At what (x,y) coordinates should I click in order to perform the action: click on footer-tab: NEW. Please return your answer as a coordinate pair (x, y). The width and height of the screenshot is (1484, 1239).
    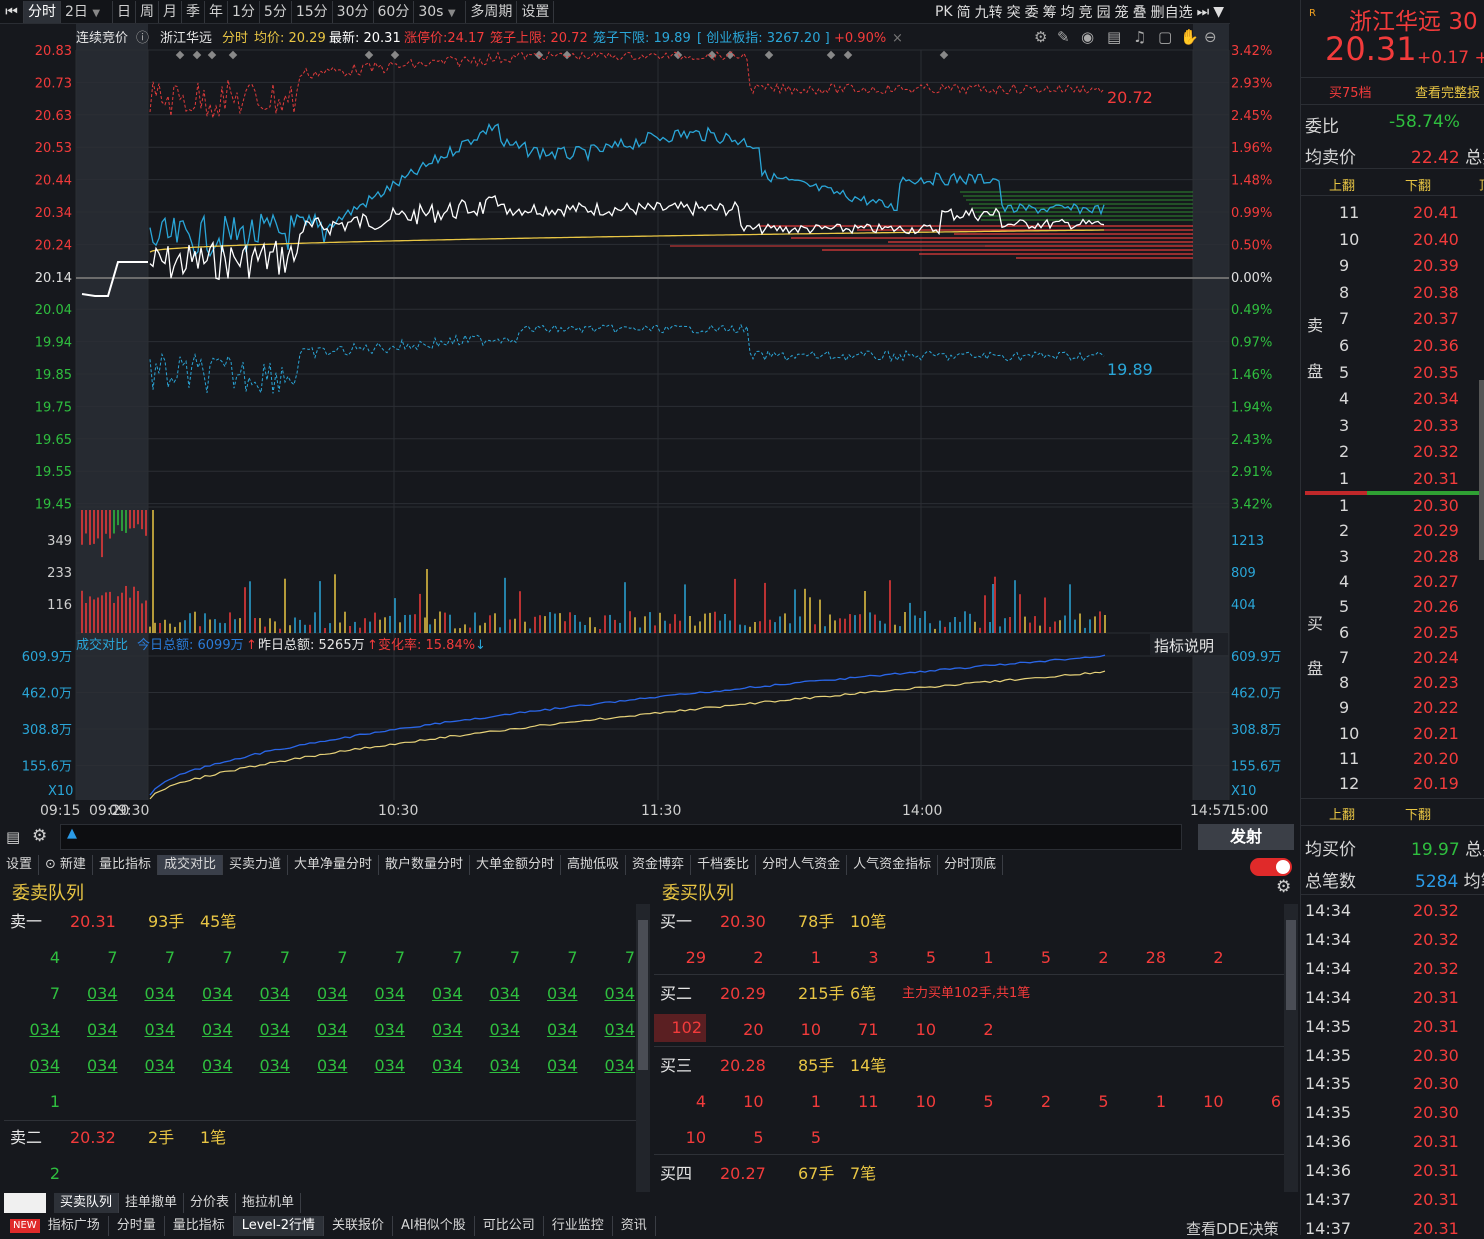
    Looking at the image, I should click on (25, 1226).